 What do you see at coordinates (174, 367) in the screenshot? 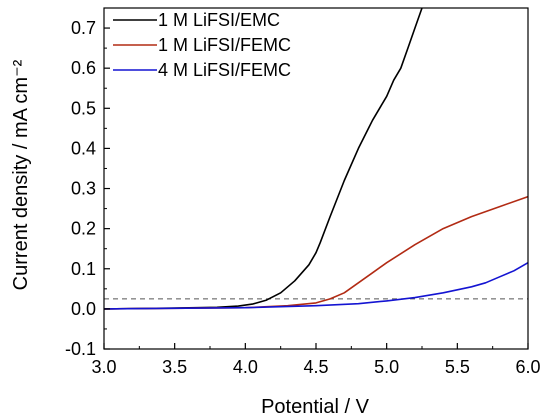
I see `x-tick-label: 3.5` at bounding box center [174, 367].